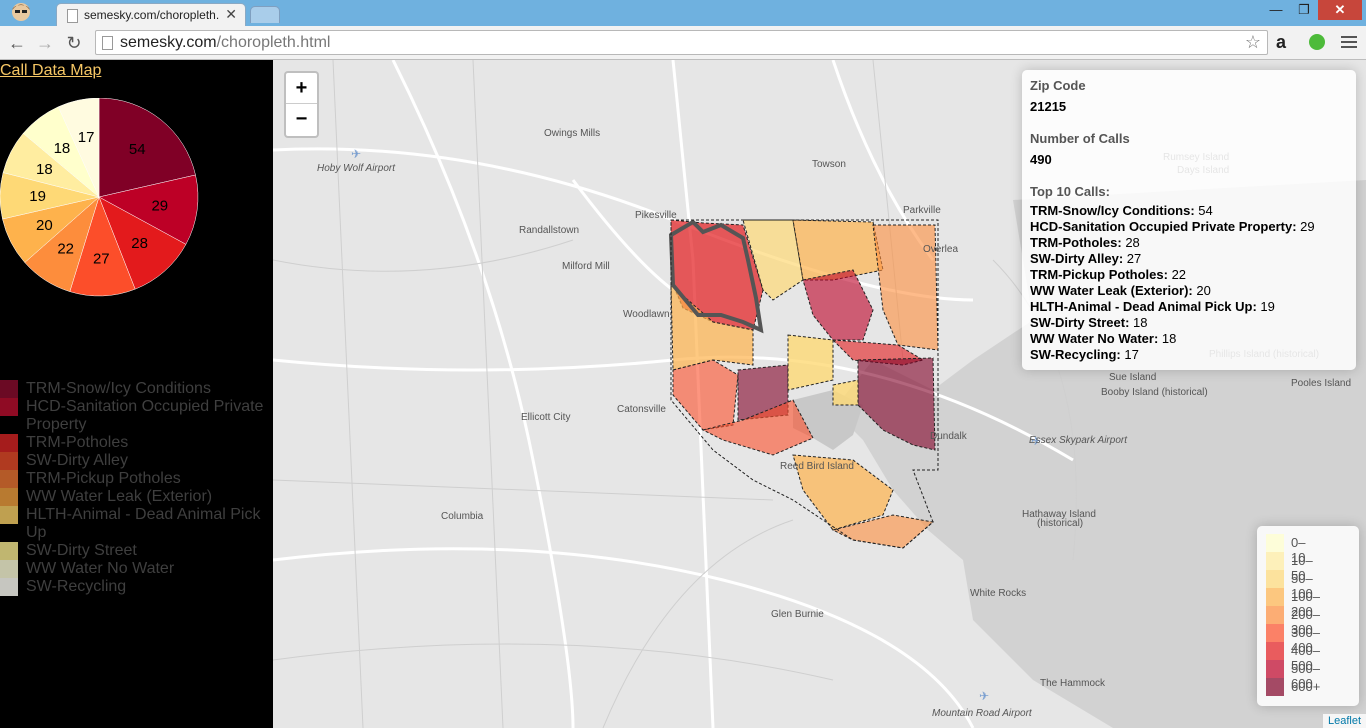  What do you see at coordinates (44, 225) in the screenshot?
I see `pie-slice-label: 20` at bounding box center [44, 225].